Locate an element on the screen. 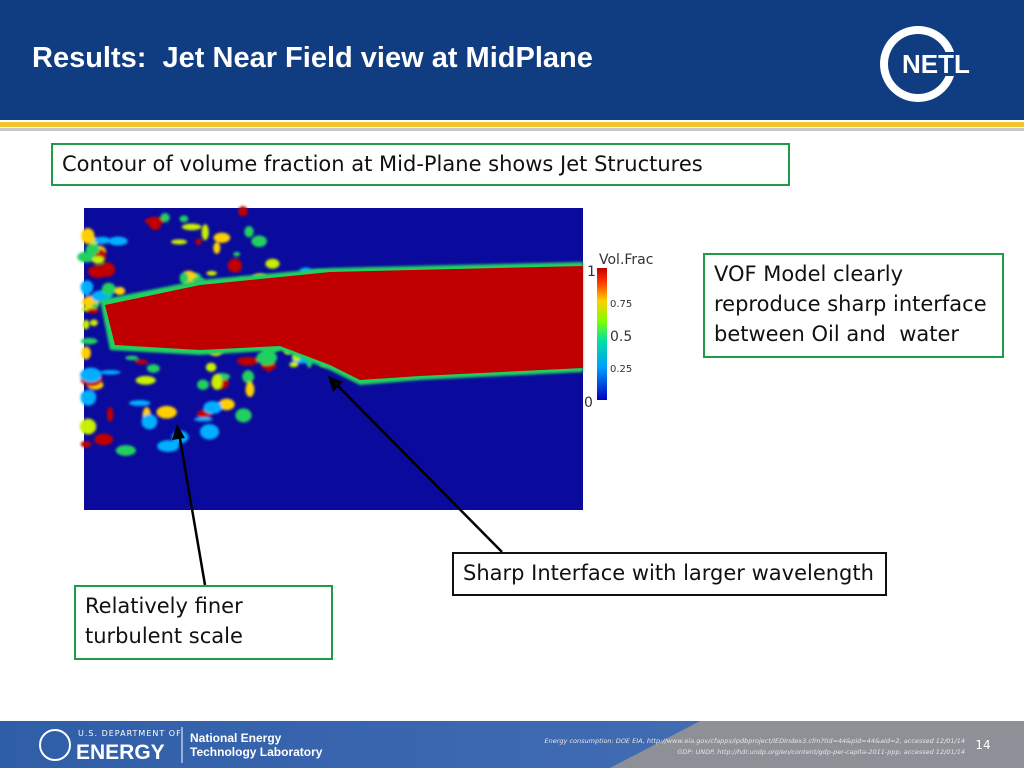  header-rule-gray is located at coordinates (512, 129).